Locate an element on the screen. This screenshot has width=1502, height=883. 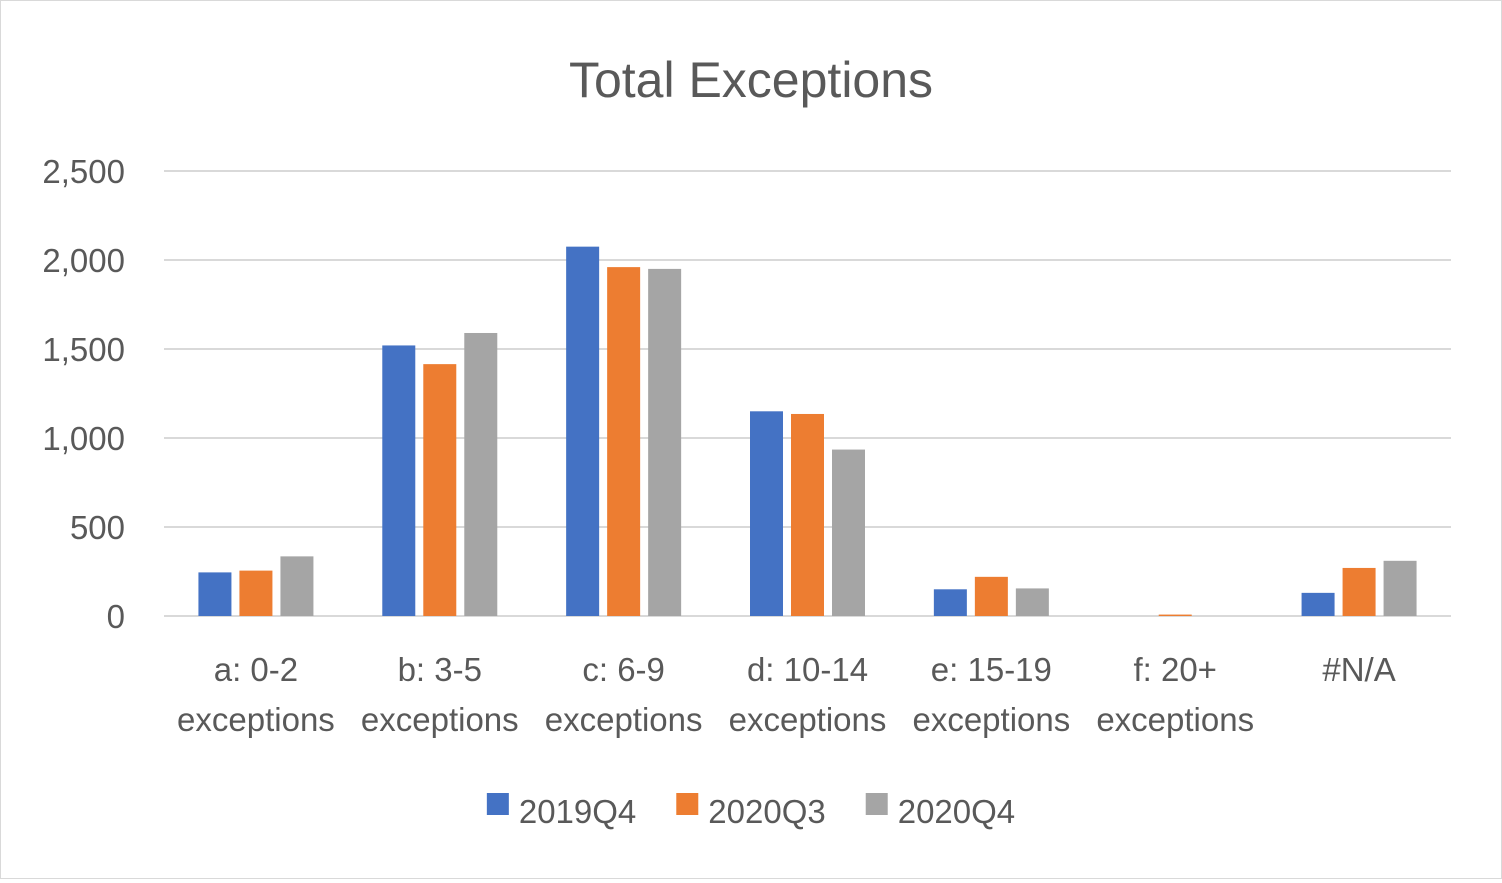
x-category-label: e: 15-19 exceptions is located at coordinates (991, 694).